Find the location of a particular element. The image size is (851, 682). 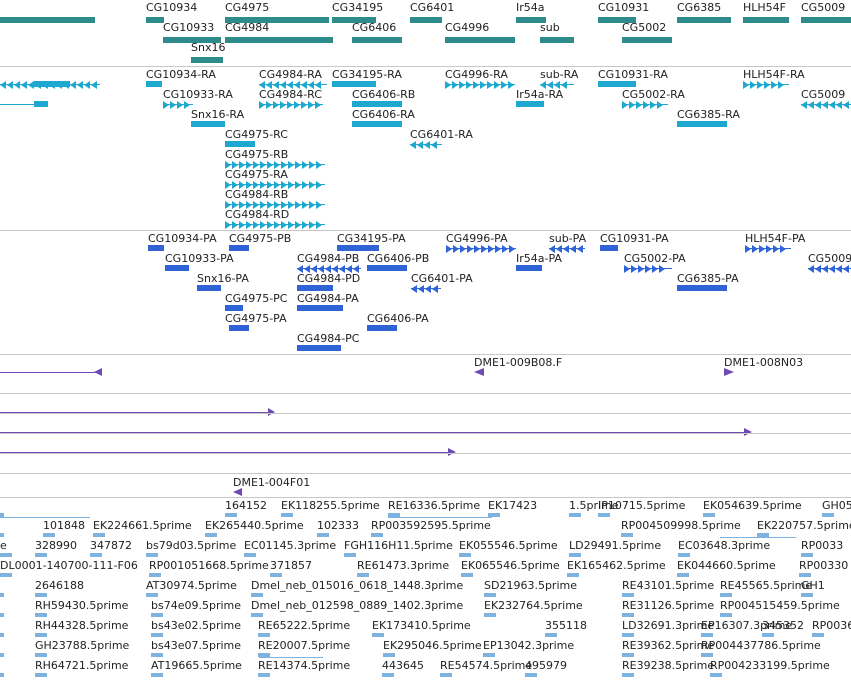

feature-label: Dmel_neb_015016_0618_1448.3prime is located at coordinates (357, 585).